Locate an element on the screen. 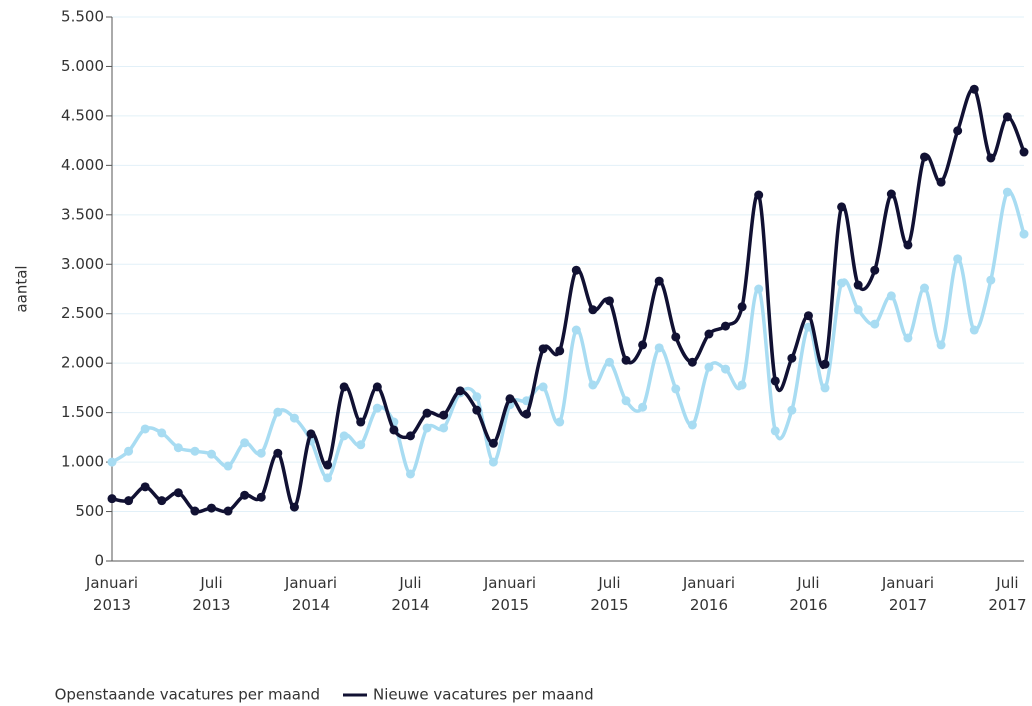  y-tick-label: 500 is located at coordinates (89, 511).